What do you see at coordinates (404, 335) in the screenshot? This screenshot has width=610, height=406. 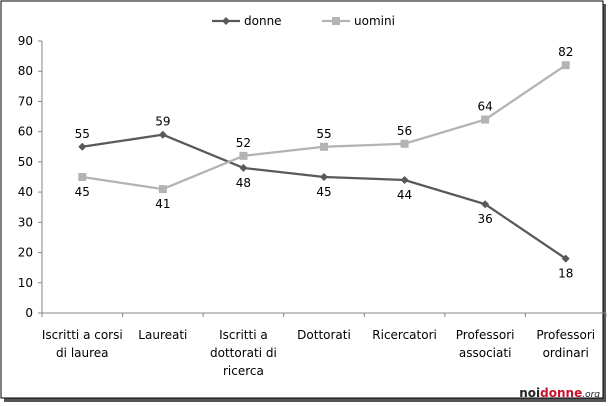 I see `x-category-label: Ricercatori` at bounding box center [404, 335].